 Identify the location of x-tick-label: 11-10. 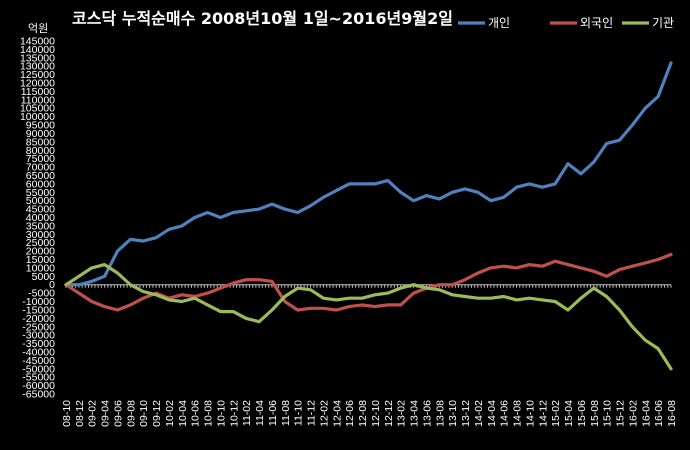
(299, 413).